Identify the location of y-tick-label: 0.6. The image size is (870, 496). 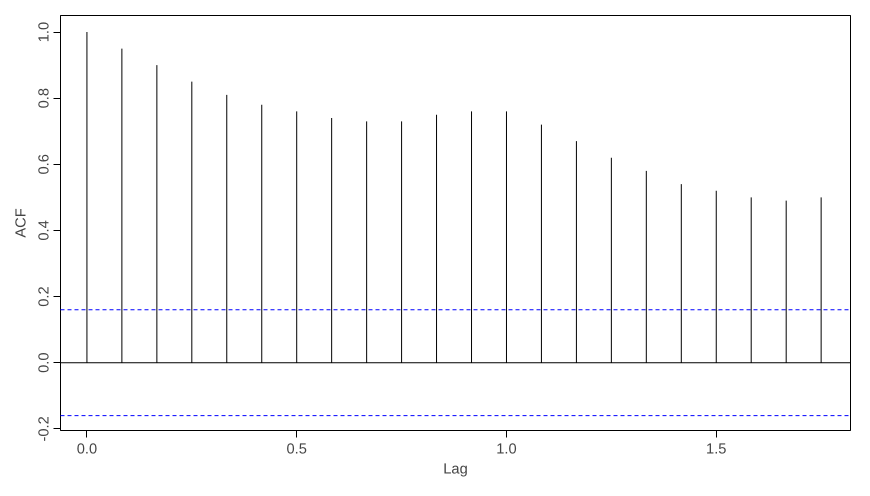
(44, 164).